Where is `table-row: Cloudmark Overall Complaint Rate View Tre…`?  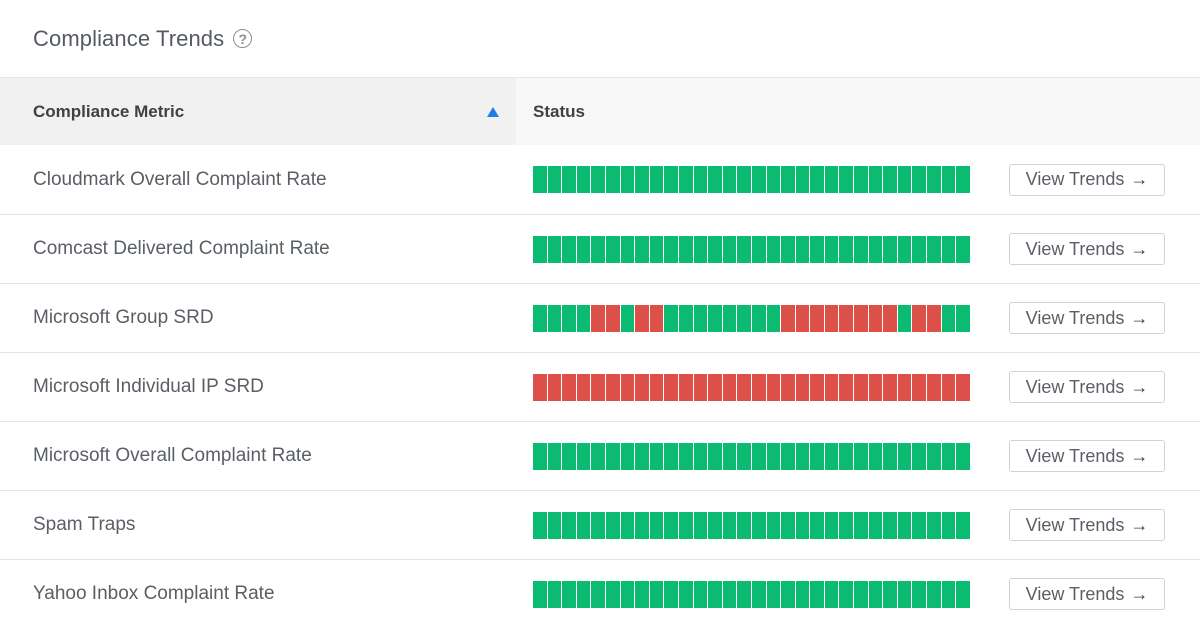
table-row: Cloudmark Overall Complaint Rate View Tre… is located at coordinates (600, 179).